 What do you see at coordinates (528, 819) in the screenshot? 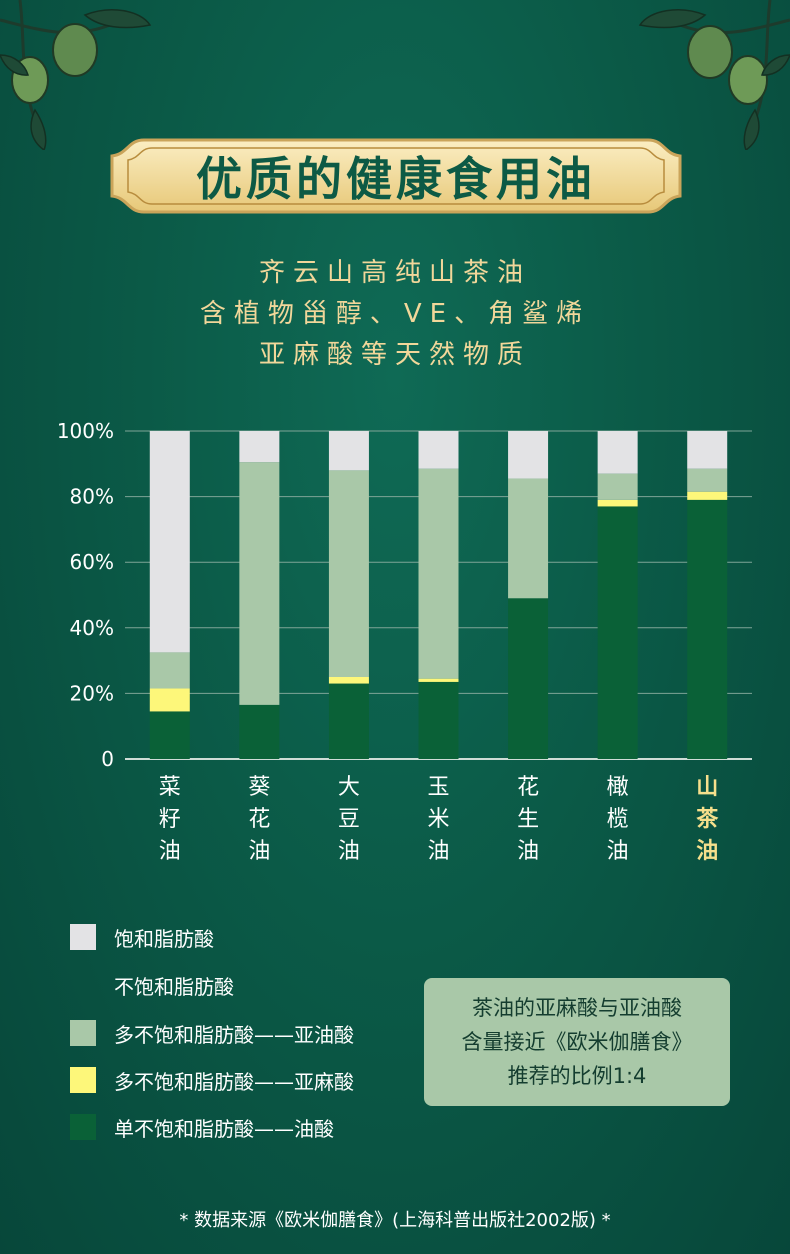
I see `x-category-label: 生` at bounding box center [528, 819].